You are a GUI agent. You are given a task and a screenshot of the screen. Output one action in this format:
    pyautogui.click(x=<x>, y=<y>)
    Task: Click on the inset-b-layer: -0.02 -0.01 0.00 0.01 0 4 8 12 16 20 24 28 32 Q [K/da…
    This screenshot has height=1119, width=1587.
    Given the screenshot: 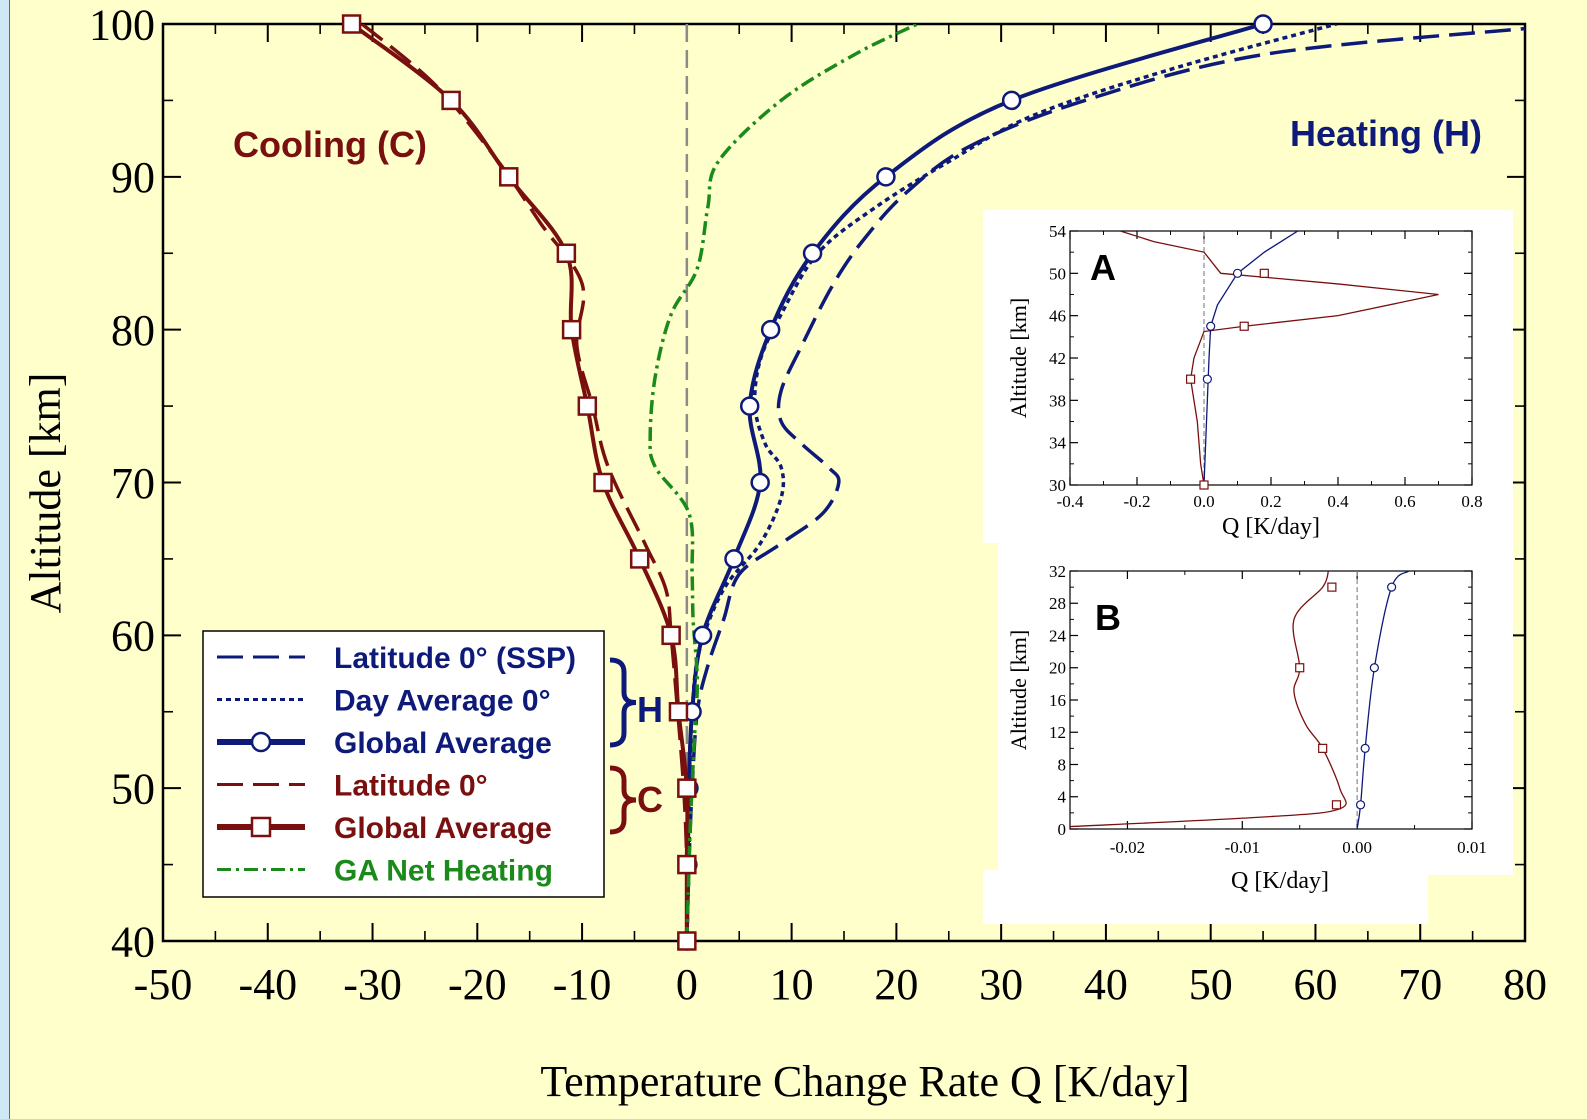 What is the action you would take?
    pyautogui.click(x=1246, y=728)
    